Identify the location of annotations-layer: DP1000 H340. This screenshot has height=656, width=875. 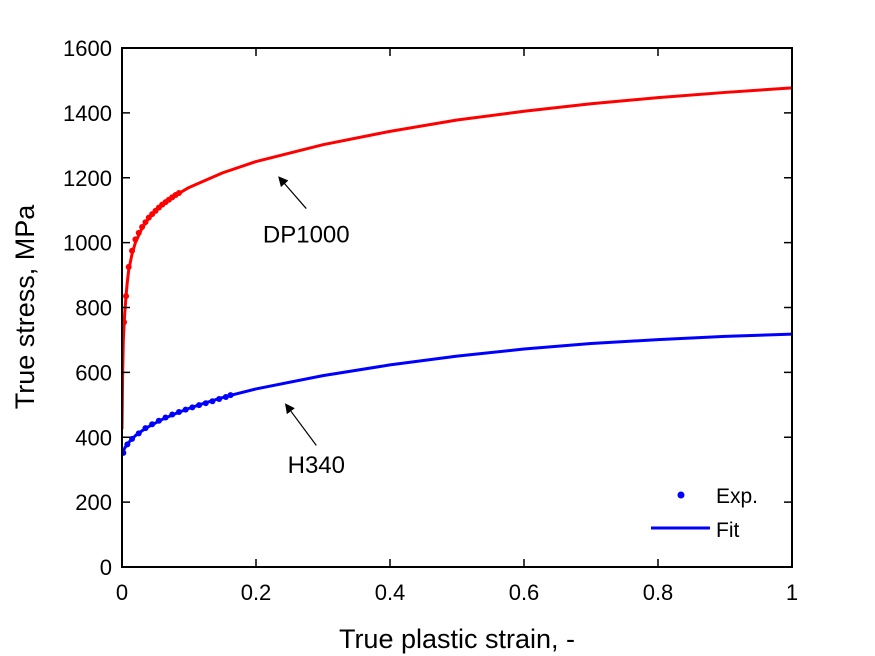
(306, 327).